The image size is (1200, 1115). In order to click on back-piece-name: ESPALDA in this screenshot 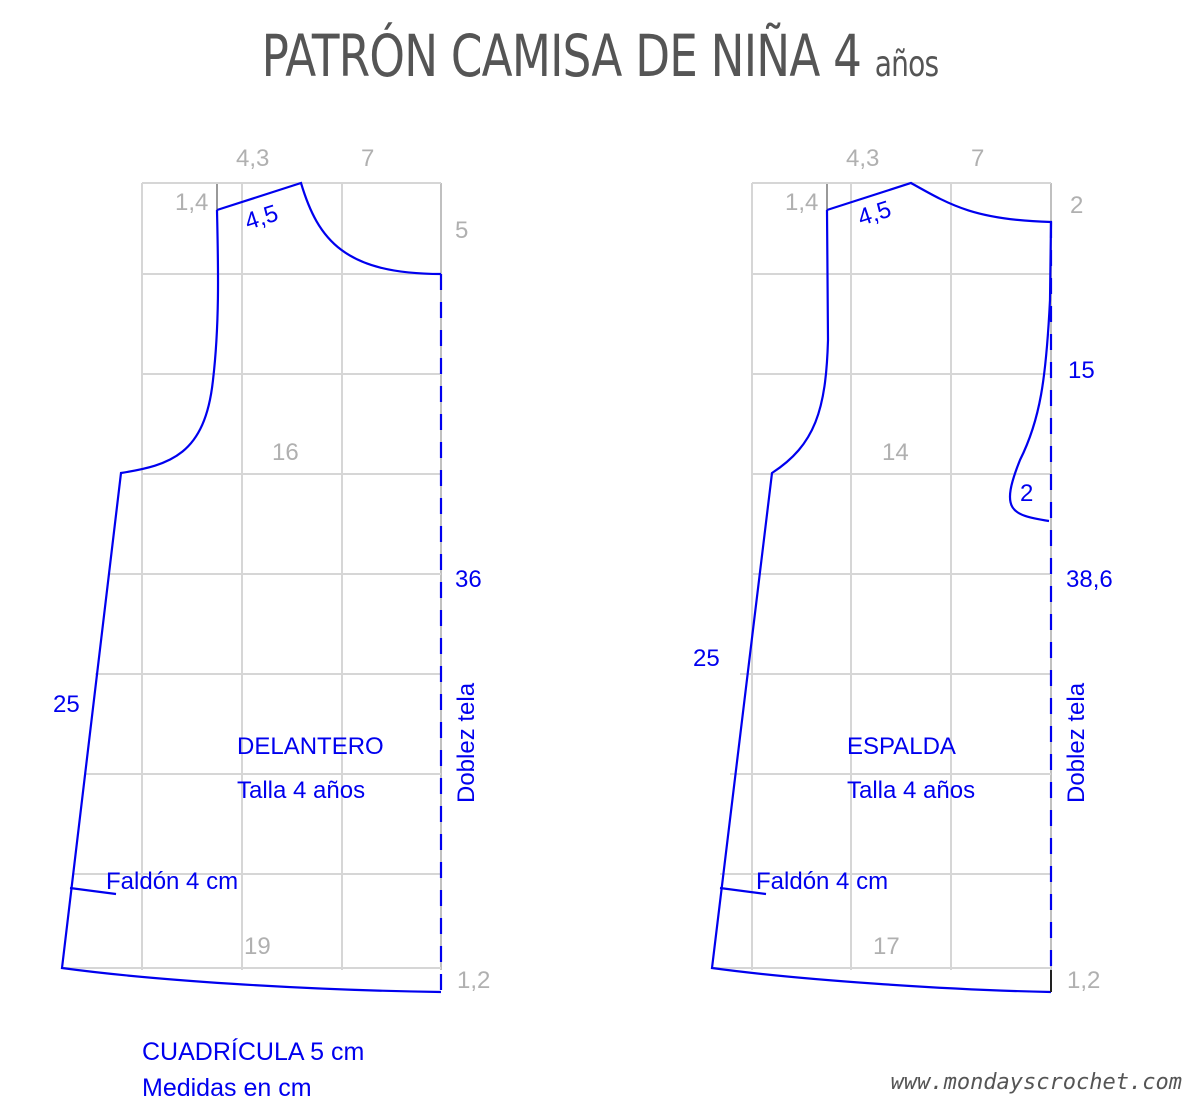, I will do `click(901, 746)`.